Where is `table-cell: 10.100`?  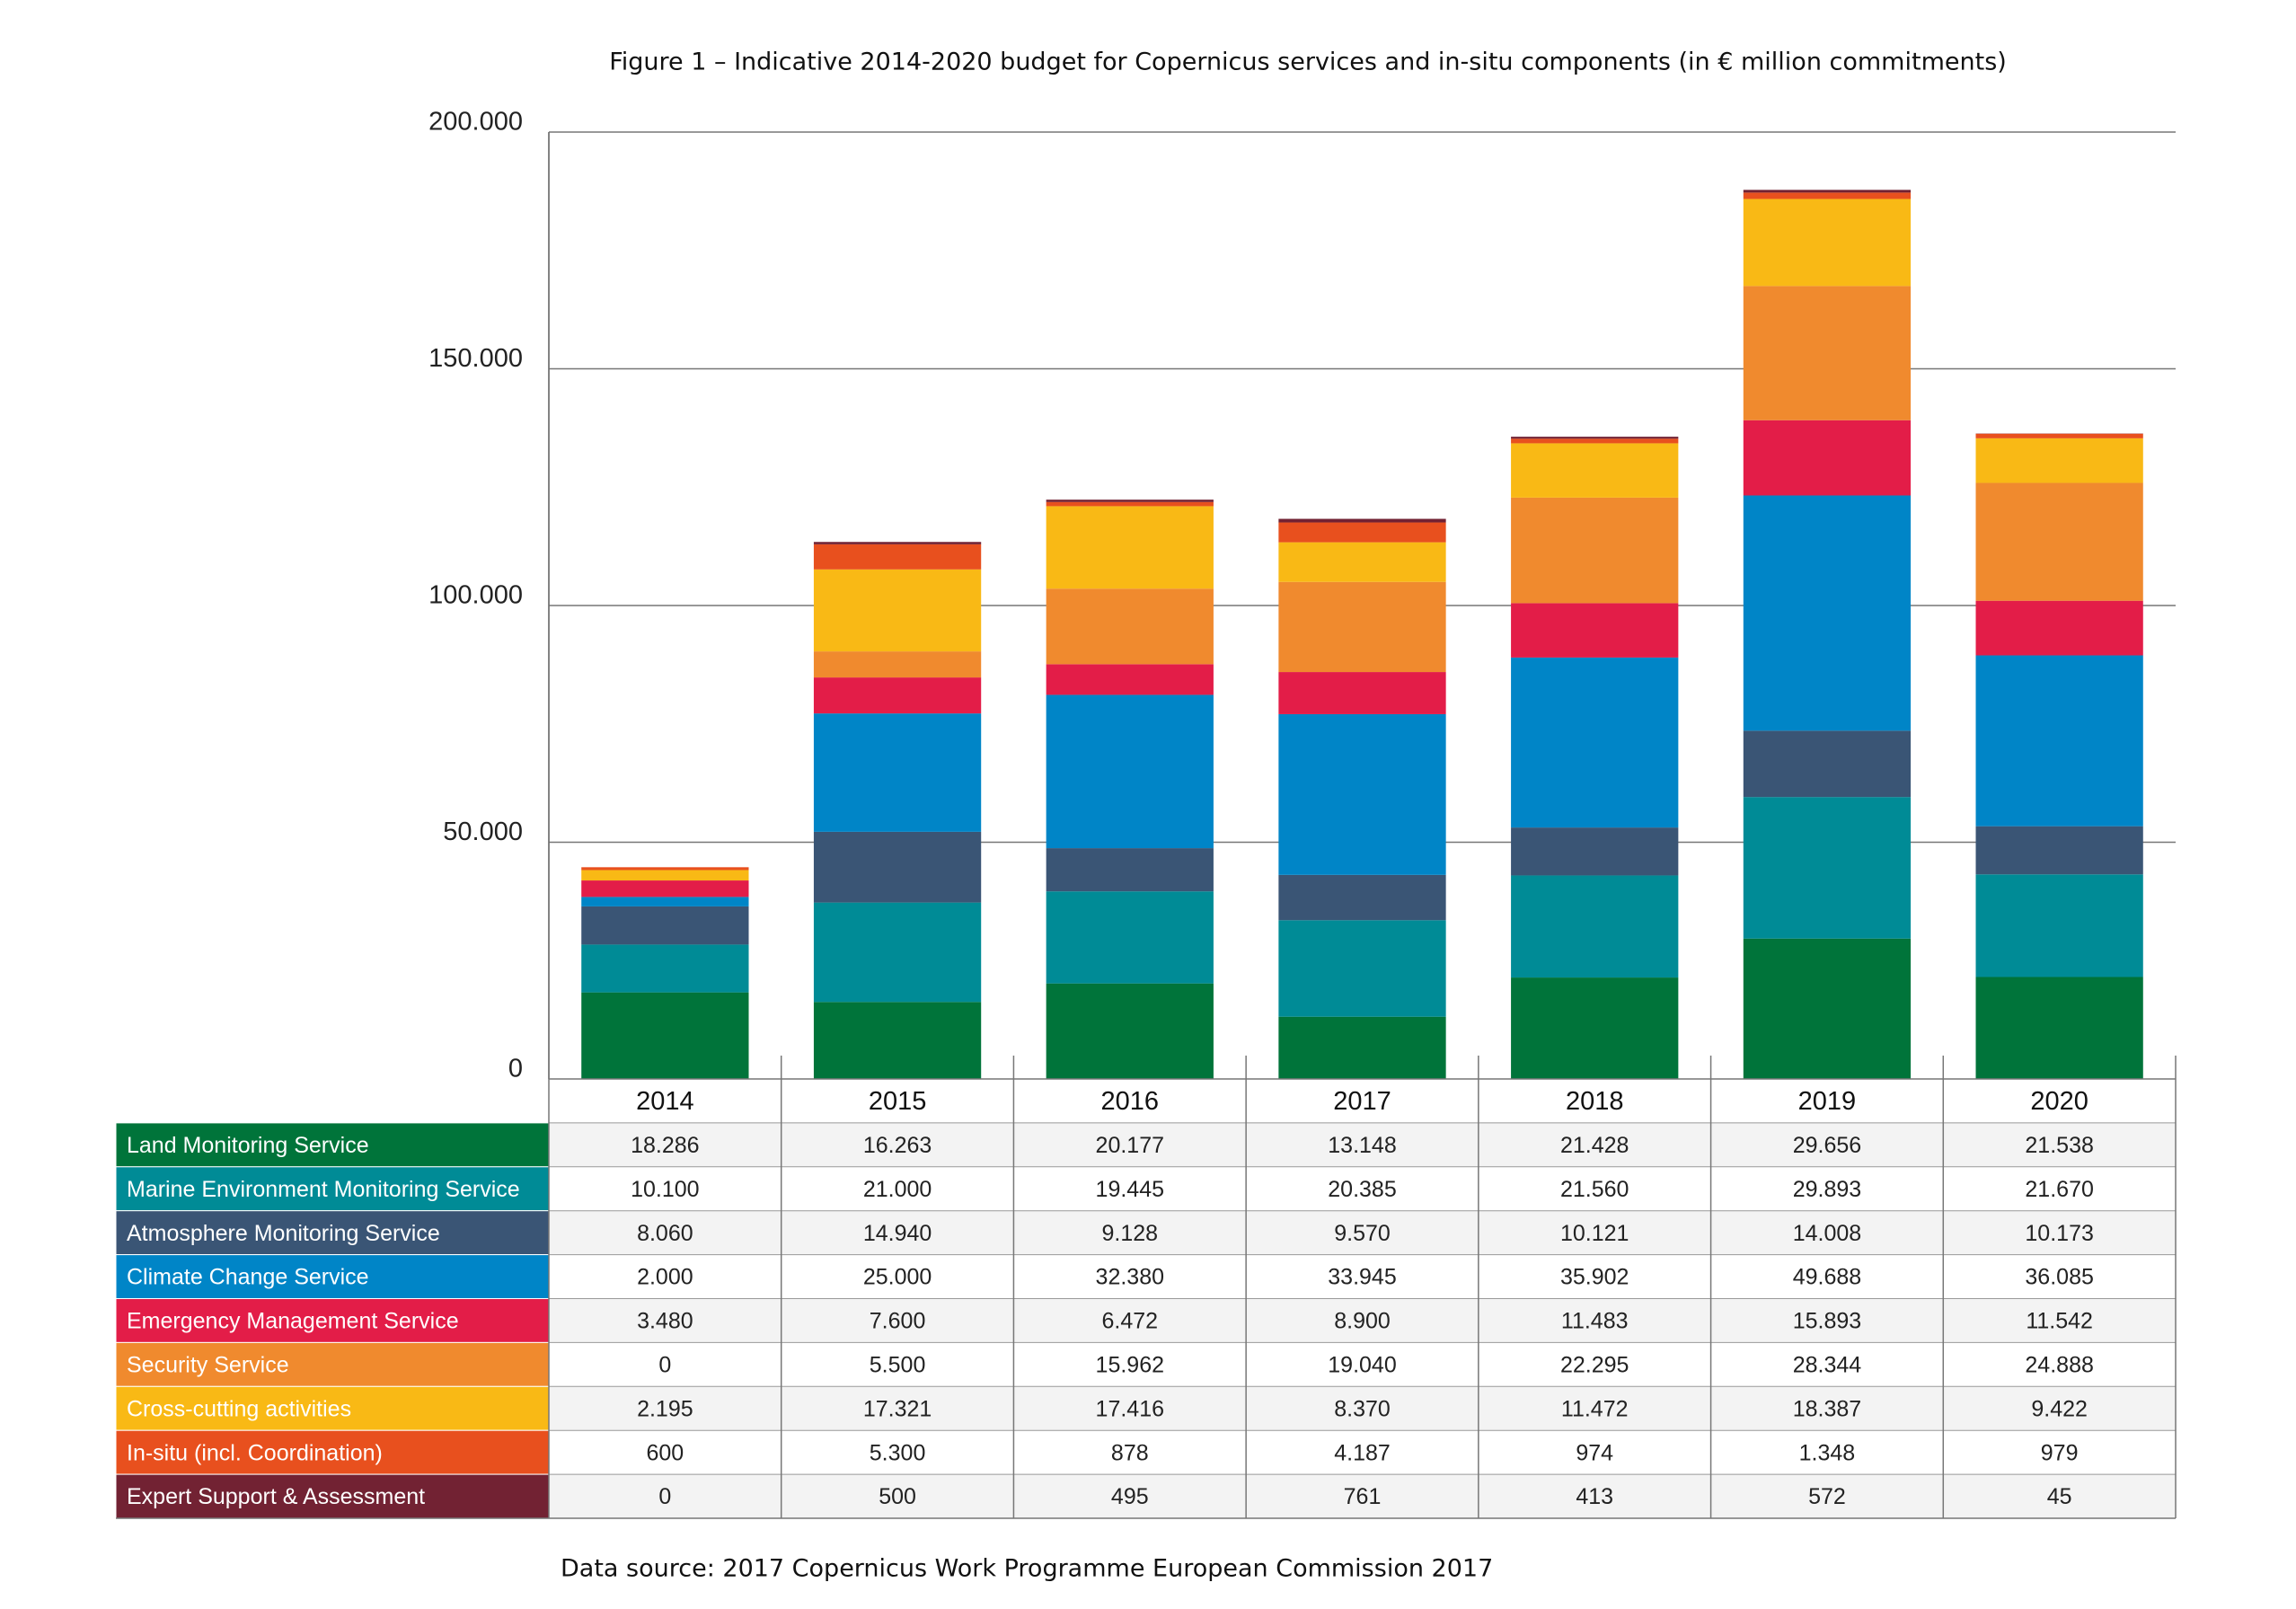 table-cell: 10.100 is located at coordinates (665, 1189).